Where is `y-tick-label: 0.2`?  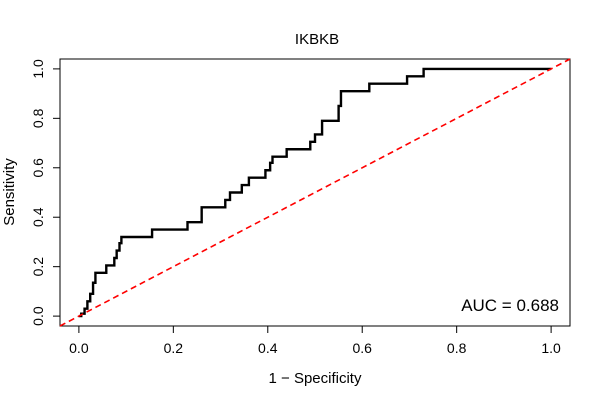 y-tick-label: 0.2 is located at coordinates (38, 267).